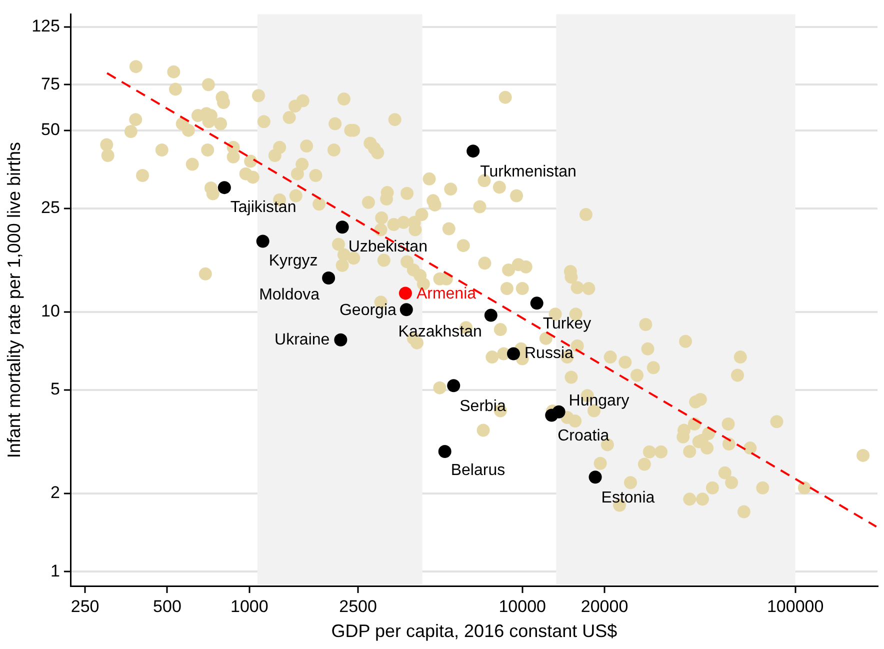 Image resolution: width=884 pixels, height=649 pixels. What do you see at coordinates (55, 570) in the screenshot?
I see `y-tick-label: 1` at bounding box center [55, 570].